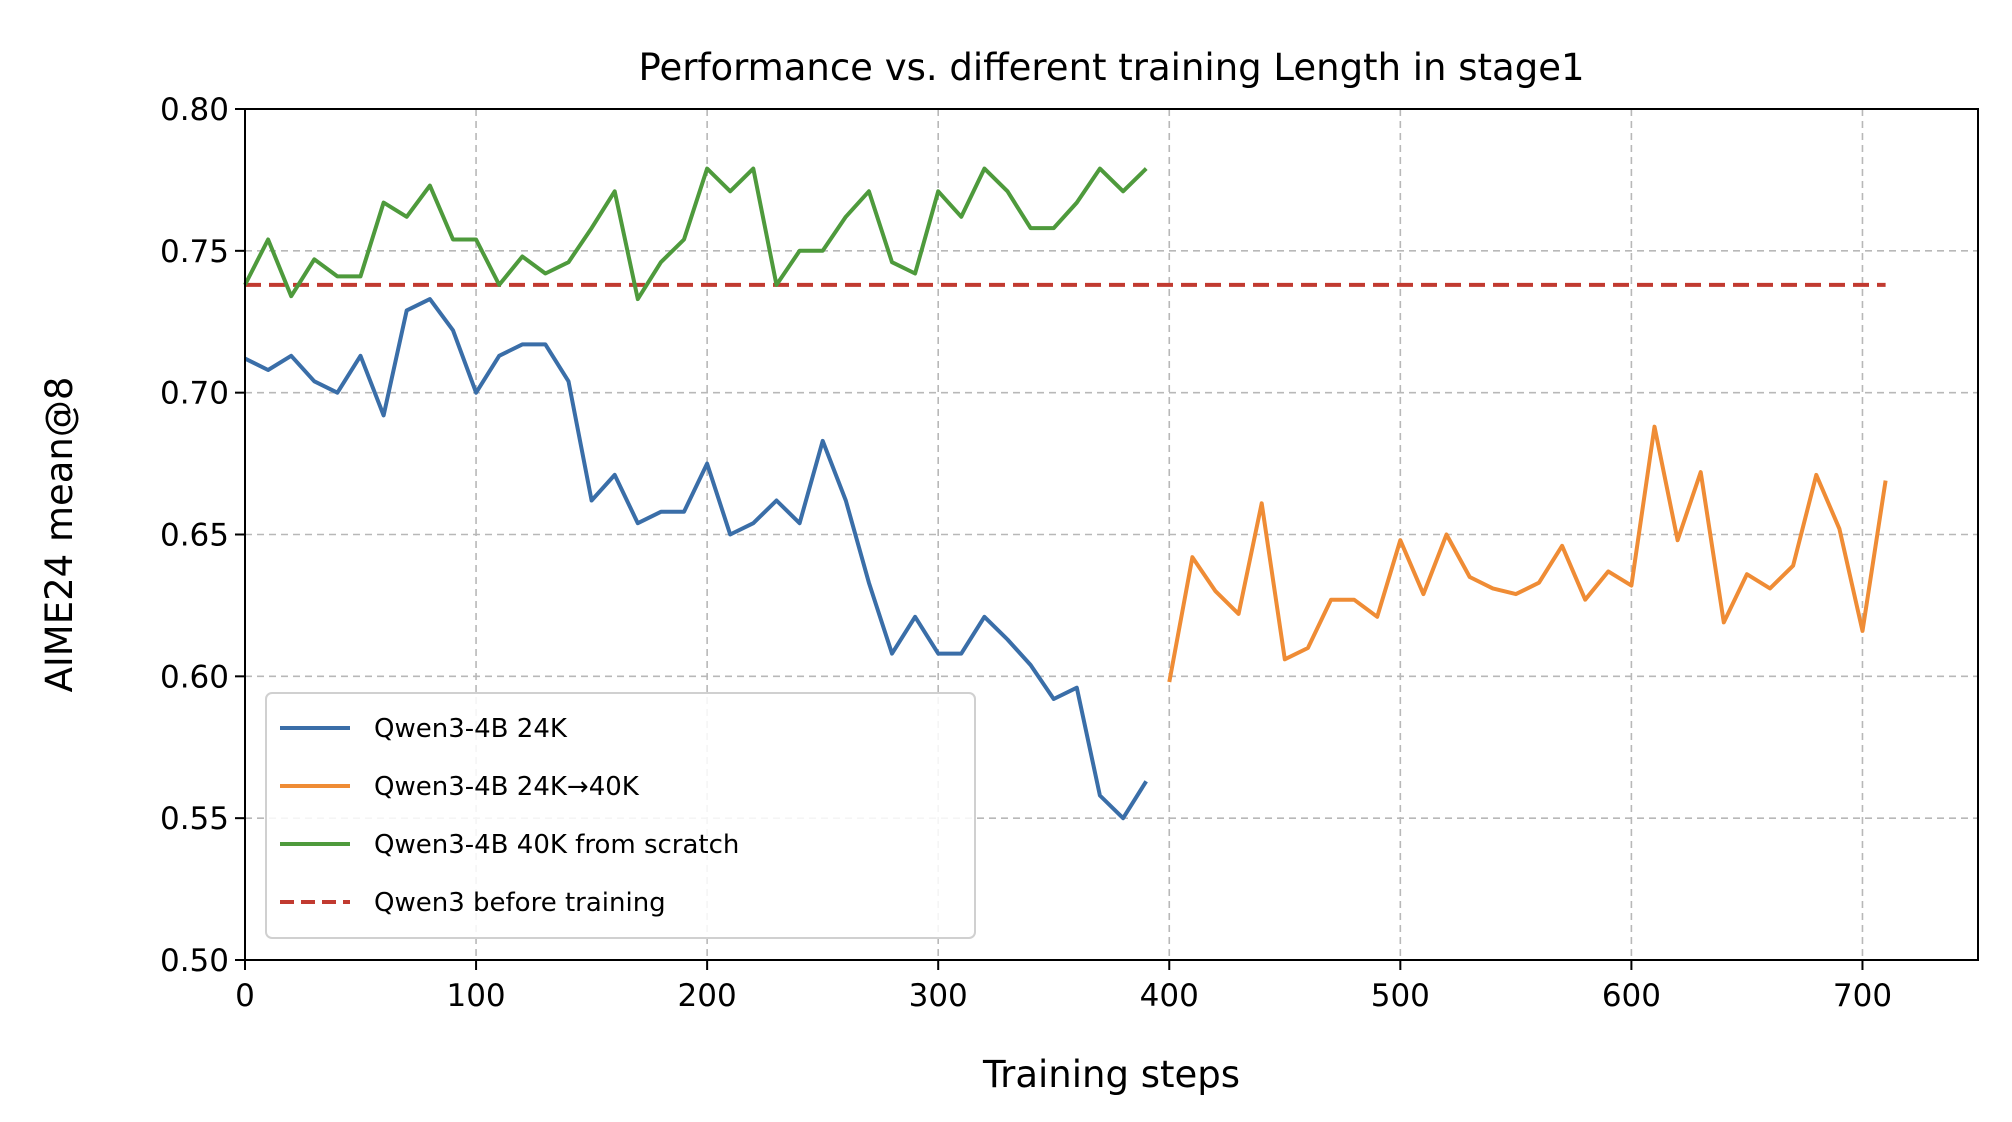 The height and width of the screenshot is (1122, 2012). Describe the element at coordinates (194, 252) in the screenshot. I see `y-tick-label: 0.75` at that location.